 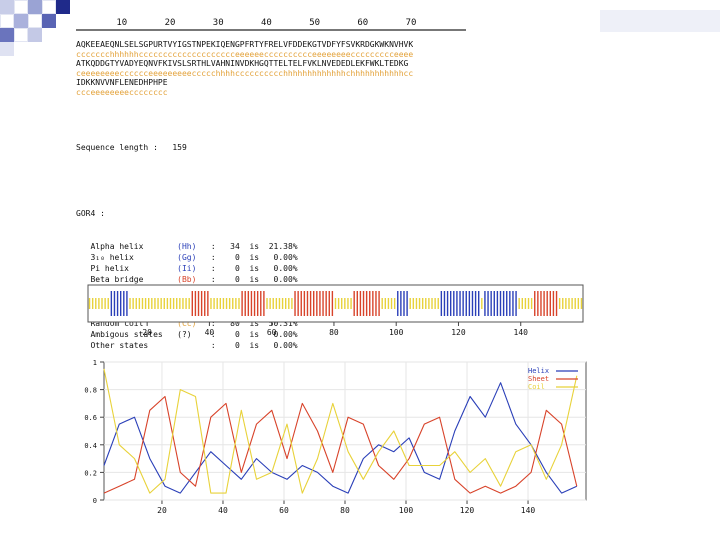 I want to click on y-tick-label: 0.8, so click(x=90, y=391).